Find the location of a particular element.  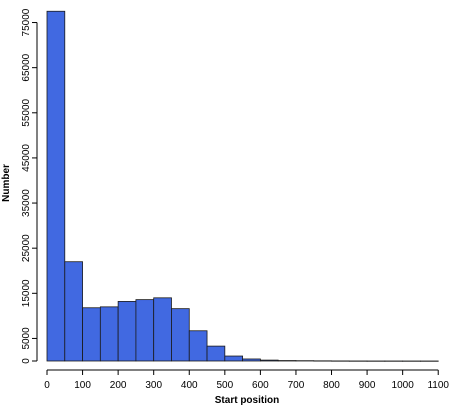

x-tick-label: 900 is located at coordinates (367, 385).